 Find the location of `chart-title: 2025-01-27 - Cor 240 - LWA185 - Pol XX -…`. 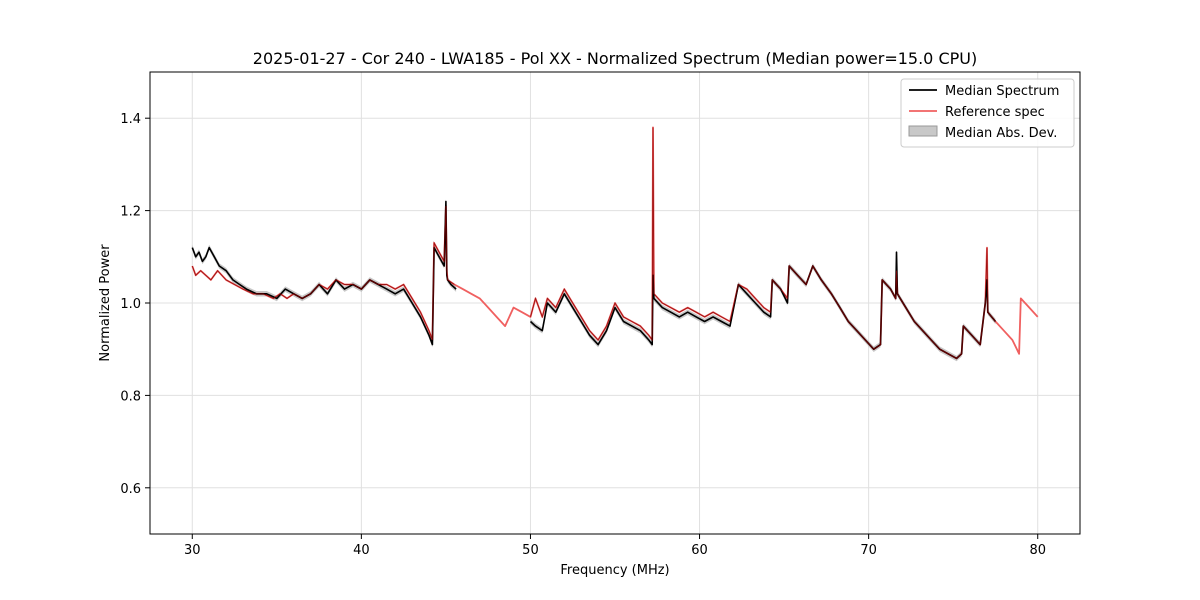

chart-title: 2025-01-27 - Cor 240 - LWA185 - Pol XX -… is located at coordinates (615, 58).